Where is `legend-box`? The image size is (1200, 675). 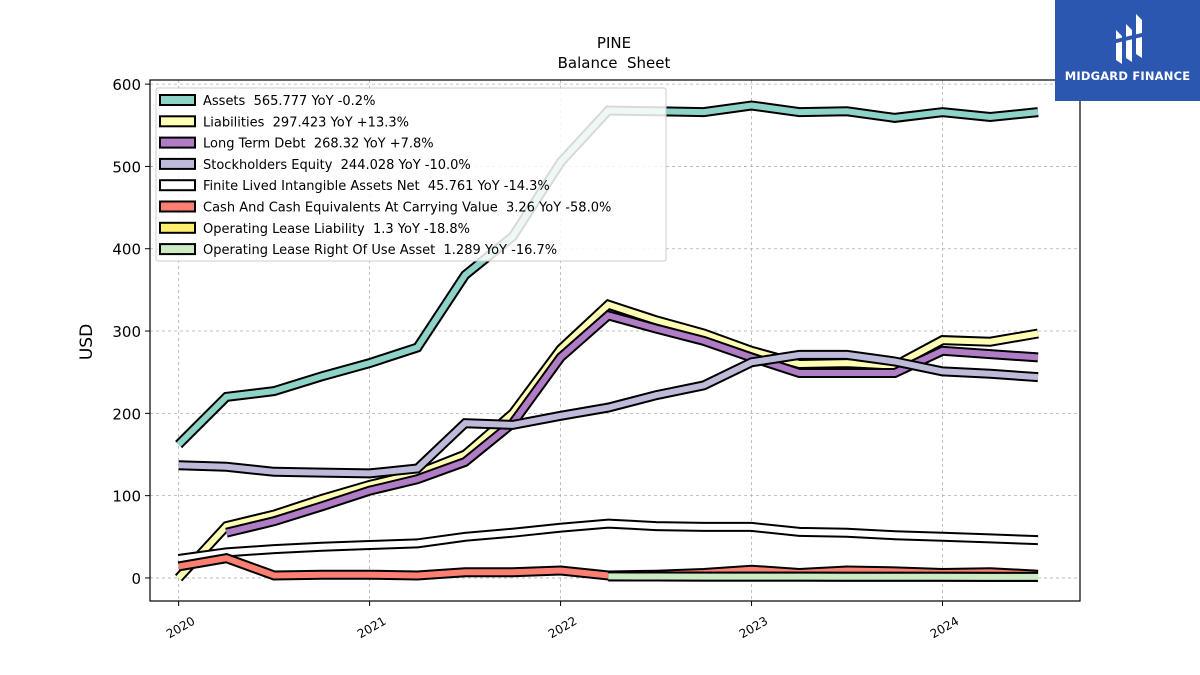
legend-box is located at coordinates (411, 174).